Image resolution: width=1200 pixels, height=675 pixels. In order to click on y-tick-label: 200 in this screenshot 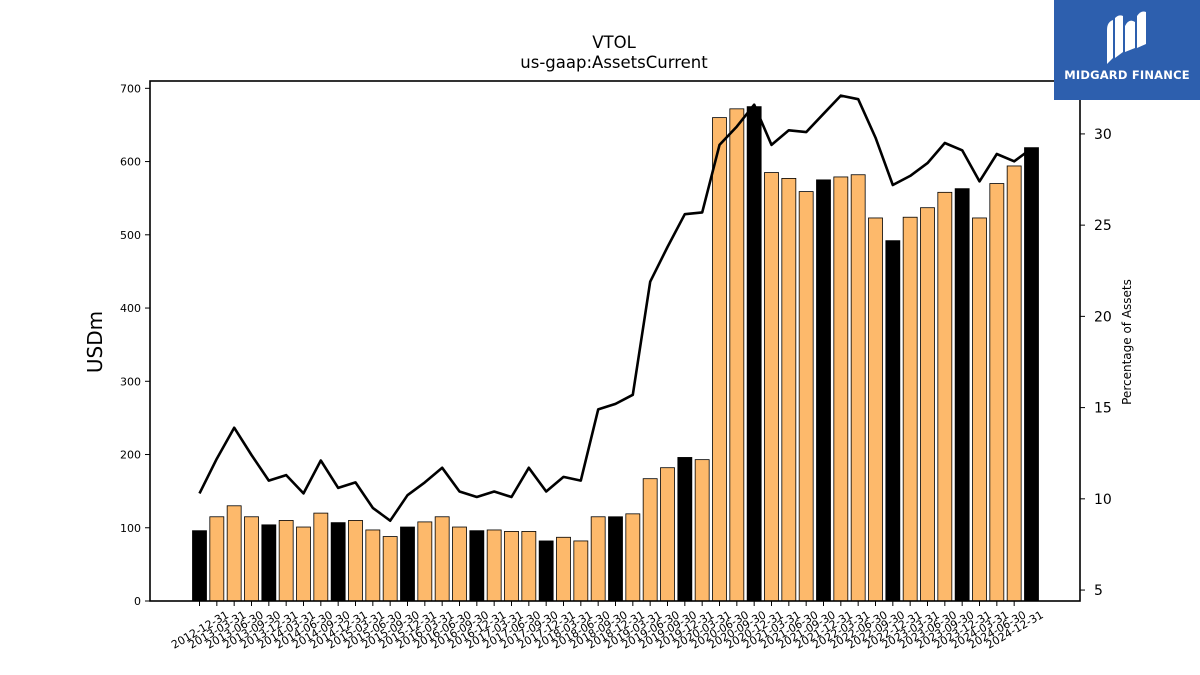, I will do `click(130, 455)`.